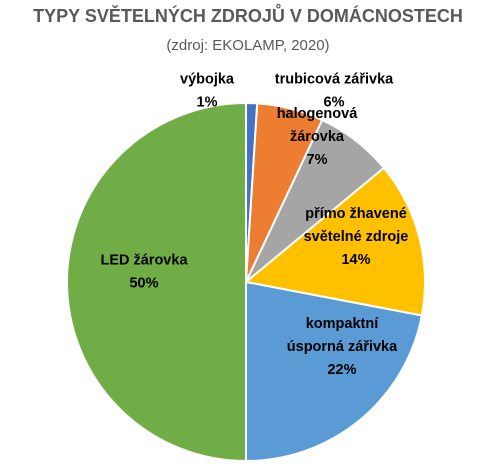 Image resolution: width=500 pixels, height=474 pixels. Describe the element at coordinates (144, 261) in the screenshot. I see `slice-name-label: LED žárovka` at that location.